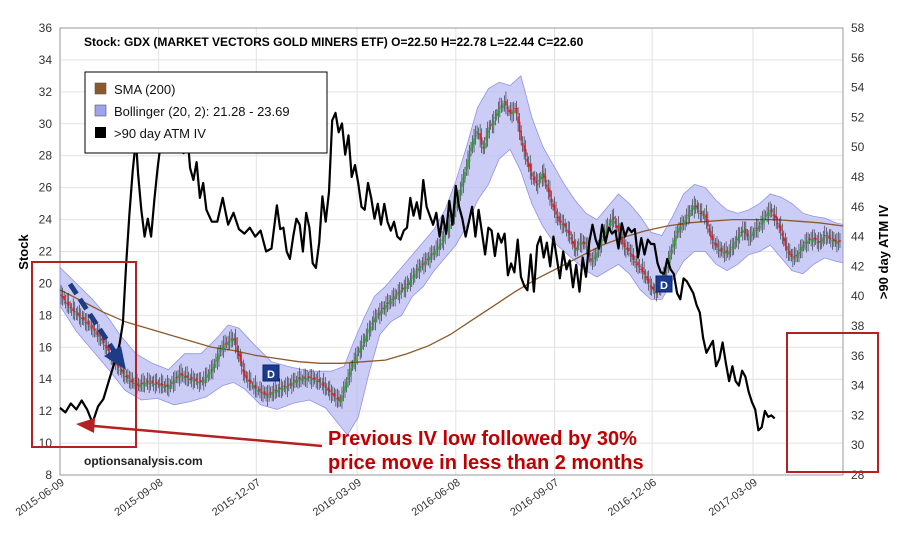 This screenshot has width=900, height=540. What do you see at coordinates (858, 266) in the screenshot?
I see `y2-tick-label: 42` at bounding box center [858, 266].